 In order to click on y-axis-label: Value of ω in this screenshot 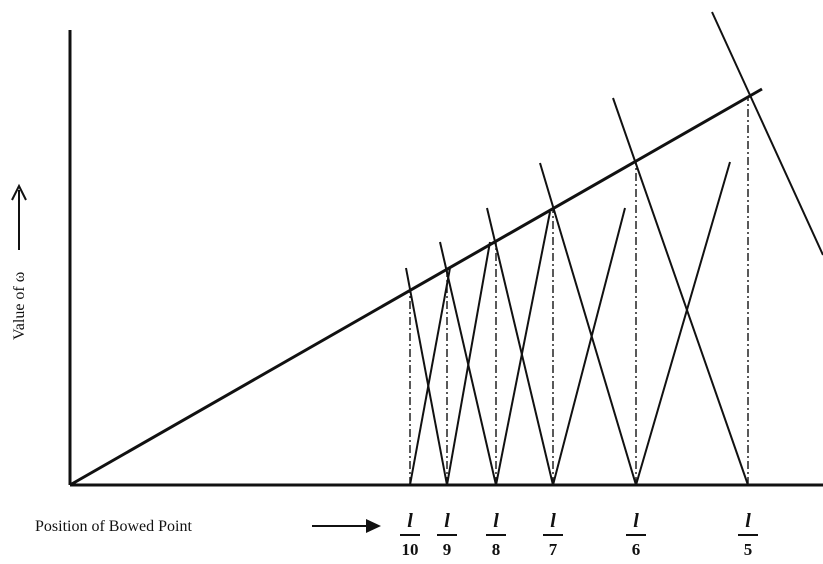, I will do `click(19, 306)`.